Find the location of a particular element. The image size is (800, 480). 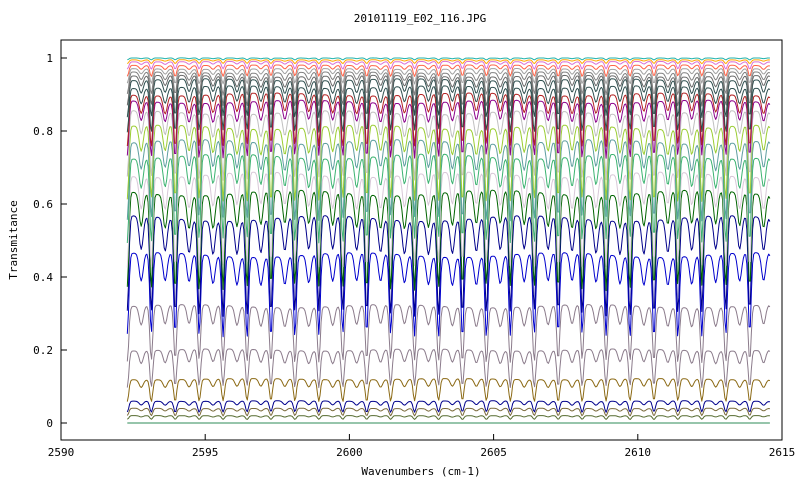

x-axis-ticks: 2590 2595 2600 2605 2610 2615 is located at coordinates (422, 446).